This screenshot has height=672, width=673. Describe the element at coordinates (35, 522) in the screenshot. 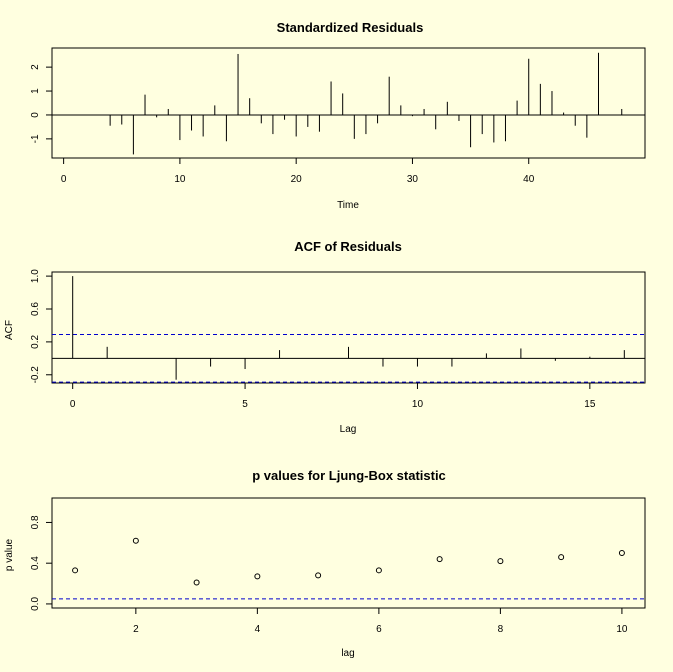

I see `y-tick-label: 0.8` at that location.